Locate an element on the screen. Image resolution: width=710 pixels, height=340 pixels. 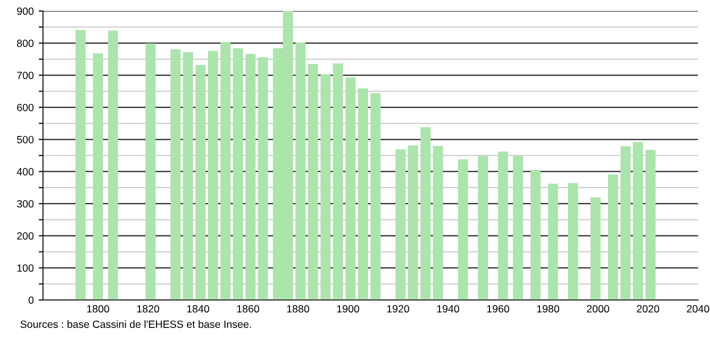
x-tick-label: 1920 is located at coordinates (398, 309).